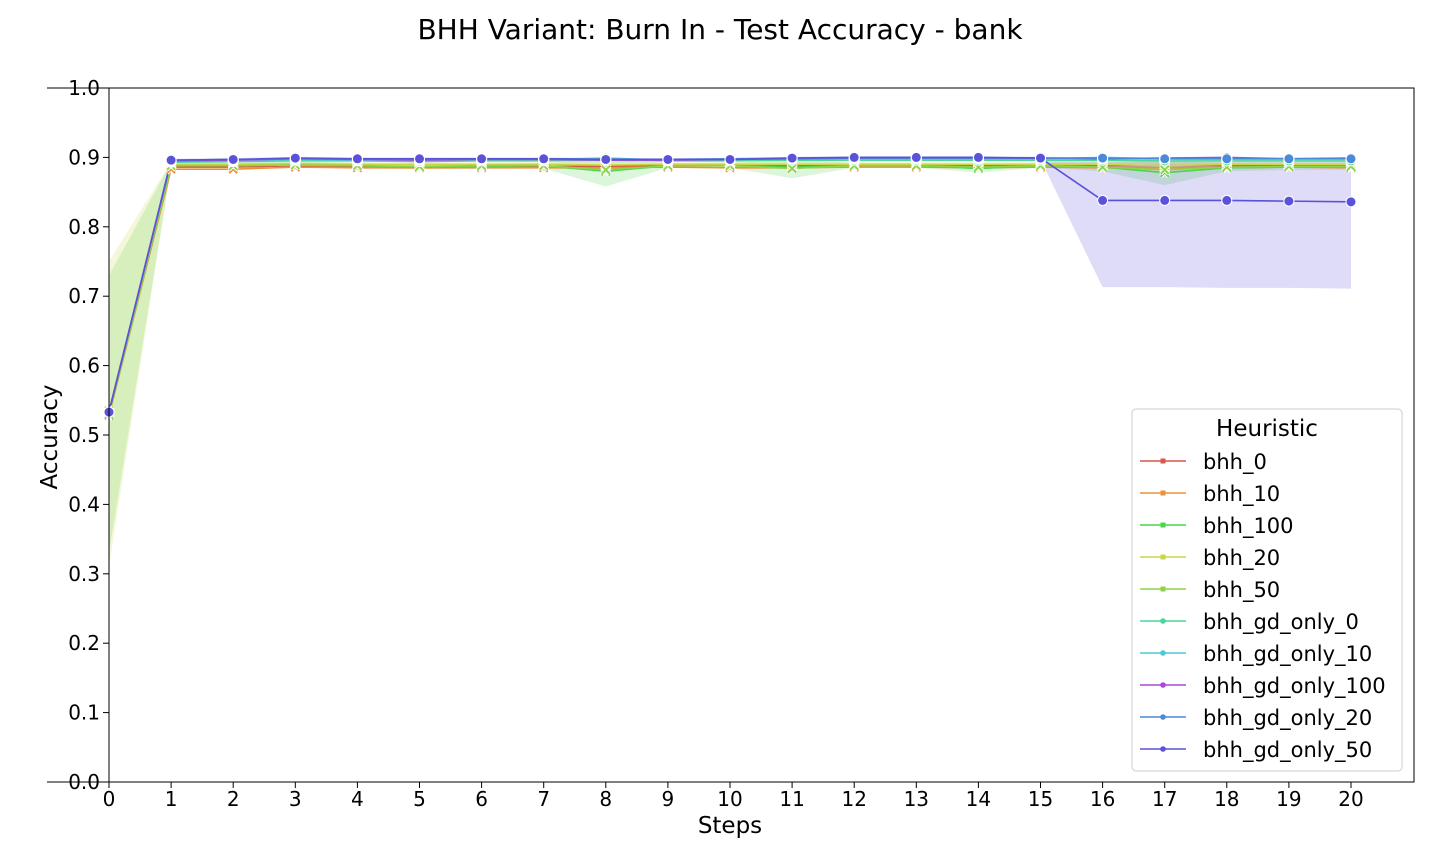 This screenshot has height=864, width=1440. I want to click on legend-frame, so click(1267, 590).